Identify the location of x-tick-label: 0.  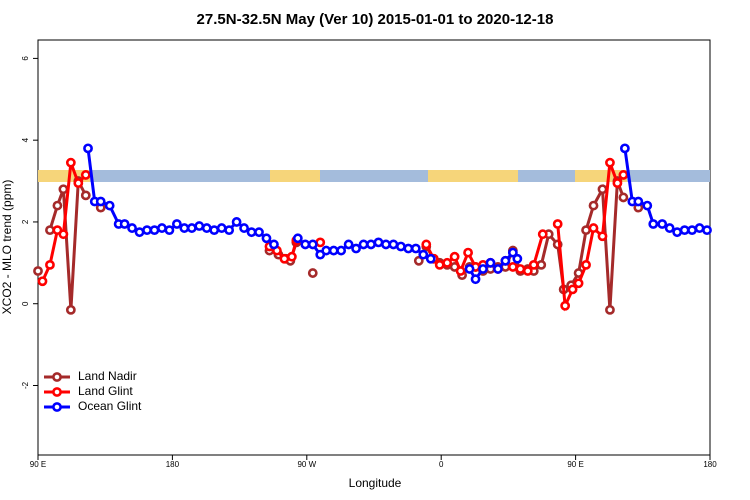
(441, 464).